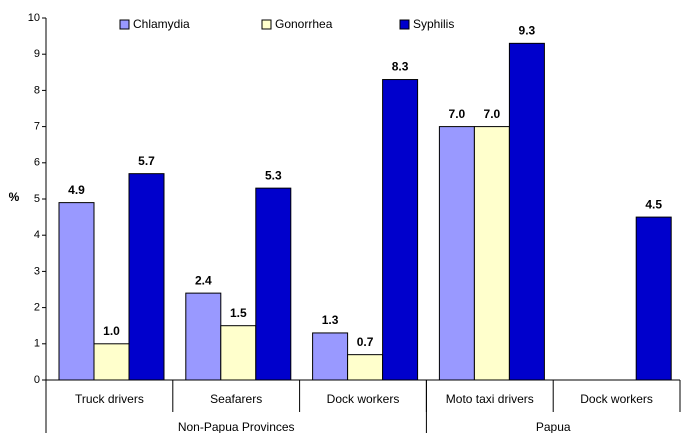 This screenshot has width=681, height=433. Describe the element at coordinates (161, 24) in the screenshot. I see `legend-label: Chlamydia` at that location.